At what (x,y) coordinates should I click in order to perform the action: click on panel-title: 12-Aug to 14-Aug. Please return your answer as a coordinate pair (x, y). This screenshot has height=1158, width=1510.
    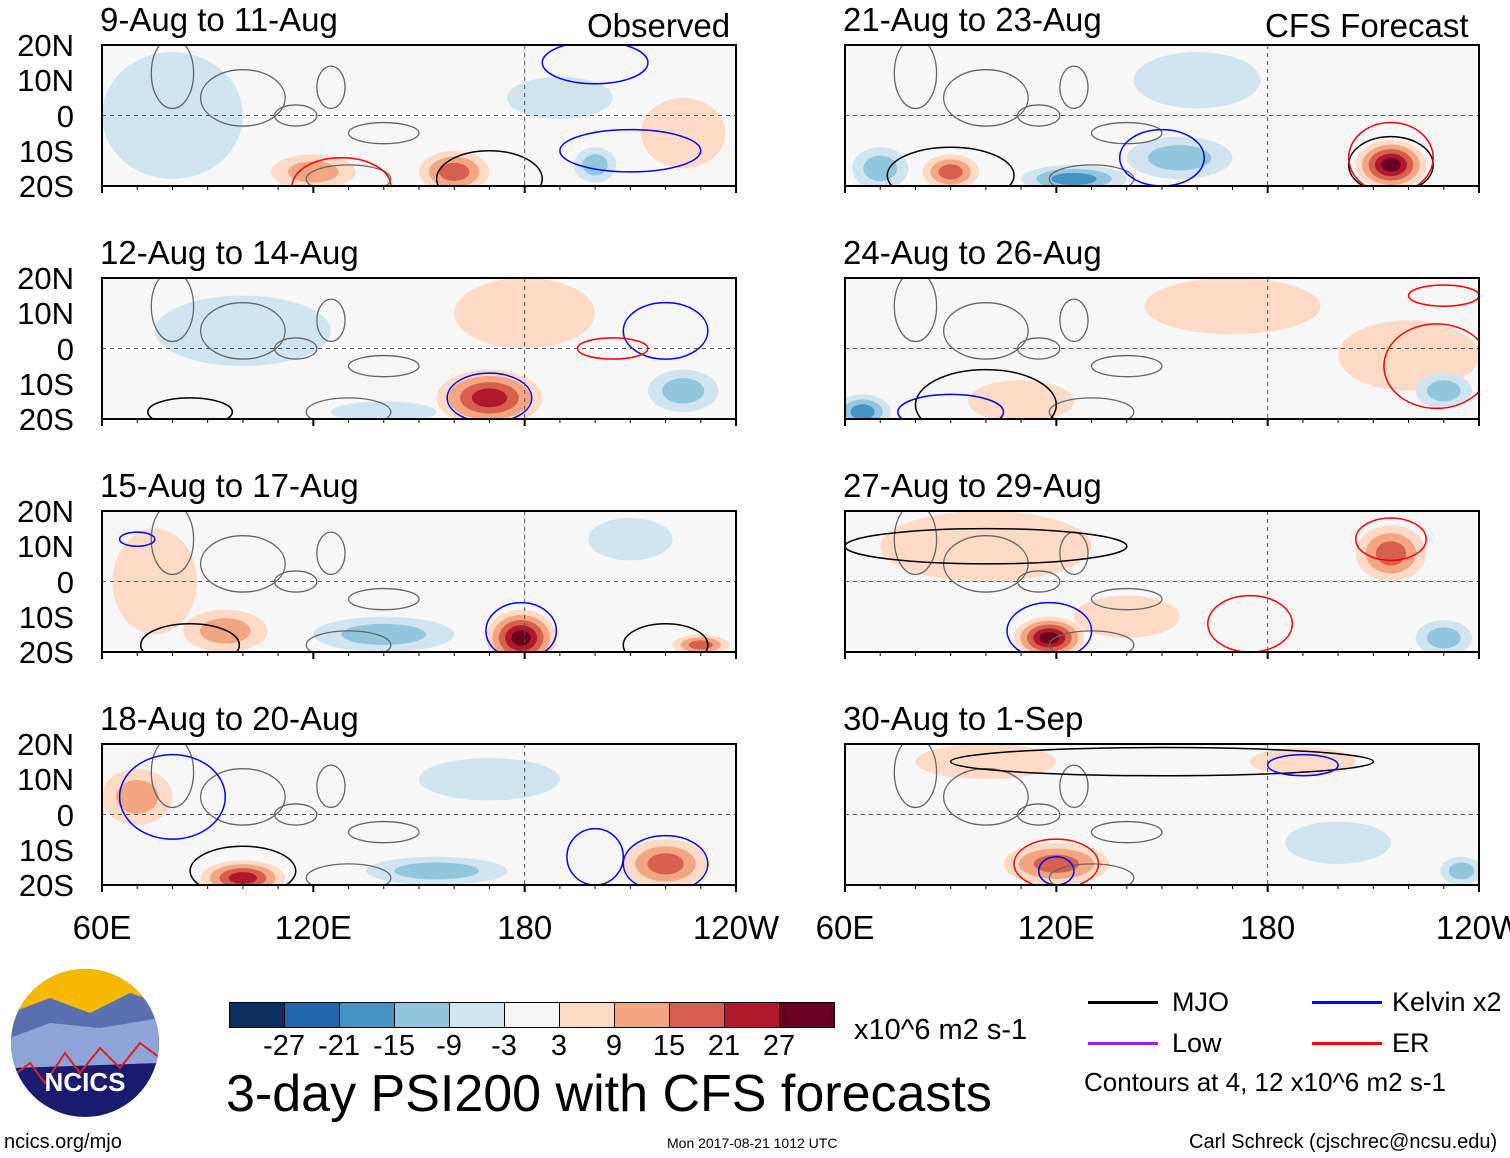
    Looking at the image, I should click on (229, 252).